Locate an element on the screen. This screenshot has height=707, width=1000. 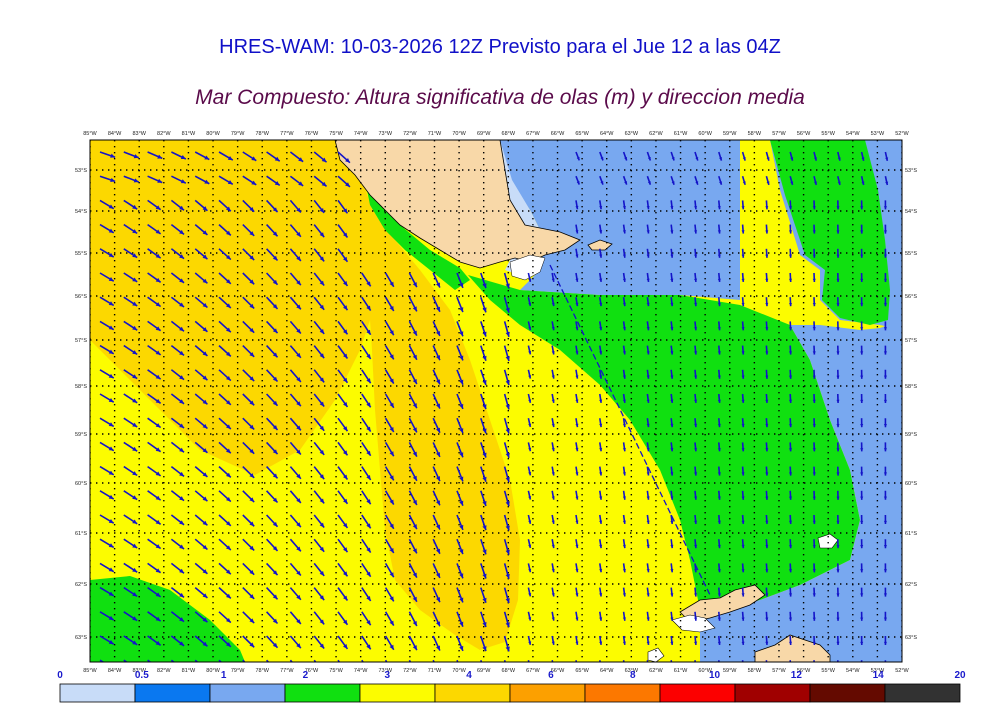
lon-label-top: 55°W is located at coordinates (828, 134).